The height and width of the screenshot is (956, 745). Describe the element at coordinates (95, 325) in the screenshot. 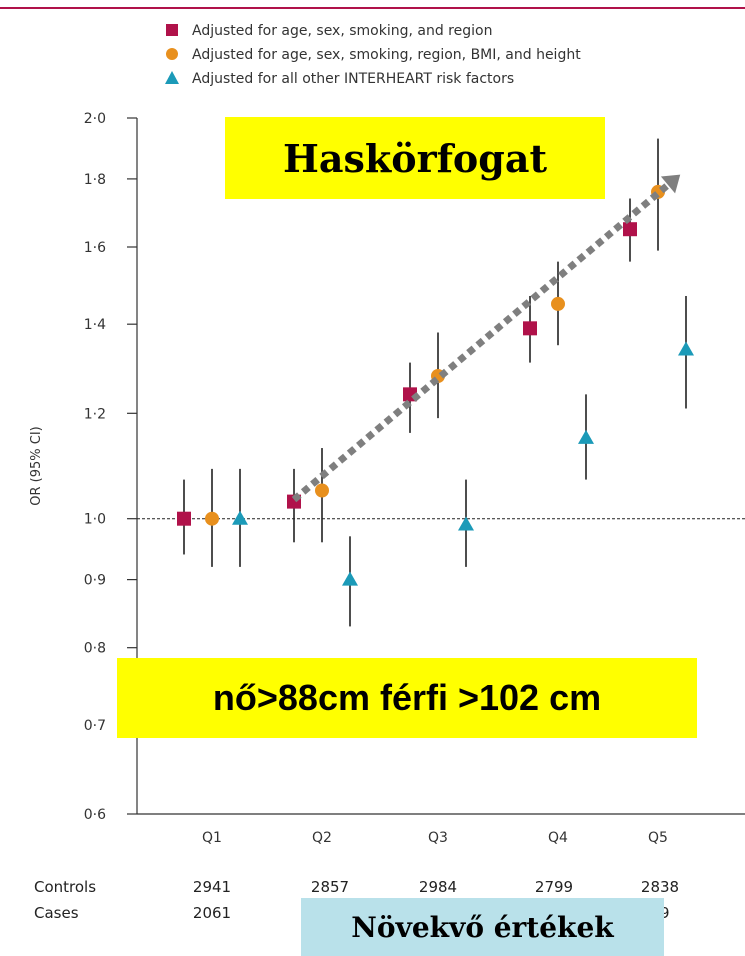

I see `y-tick-label: 1·4` at that location.